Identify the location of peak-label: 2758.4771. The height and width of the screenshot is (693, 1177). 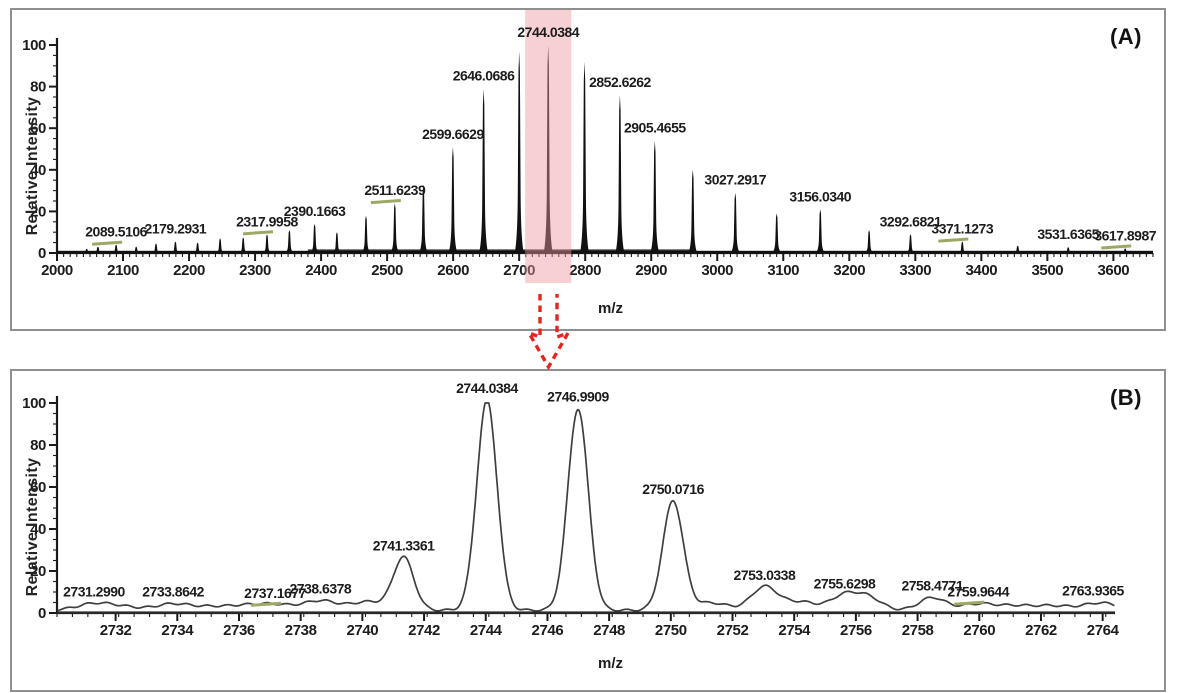
(932, 585).